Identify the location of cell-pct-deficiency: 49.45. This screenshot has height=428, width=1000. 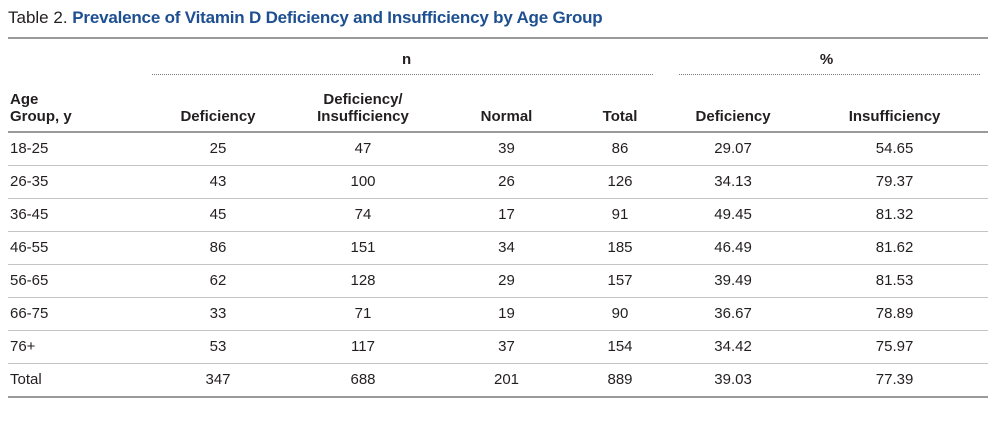
(733, 215).